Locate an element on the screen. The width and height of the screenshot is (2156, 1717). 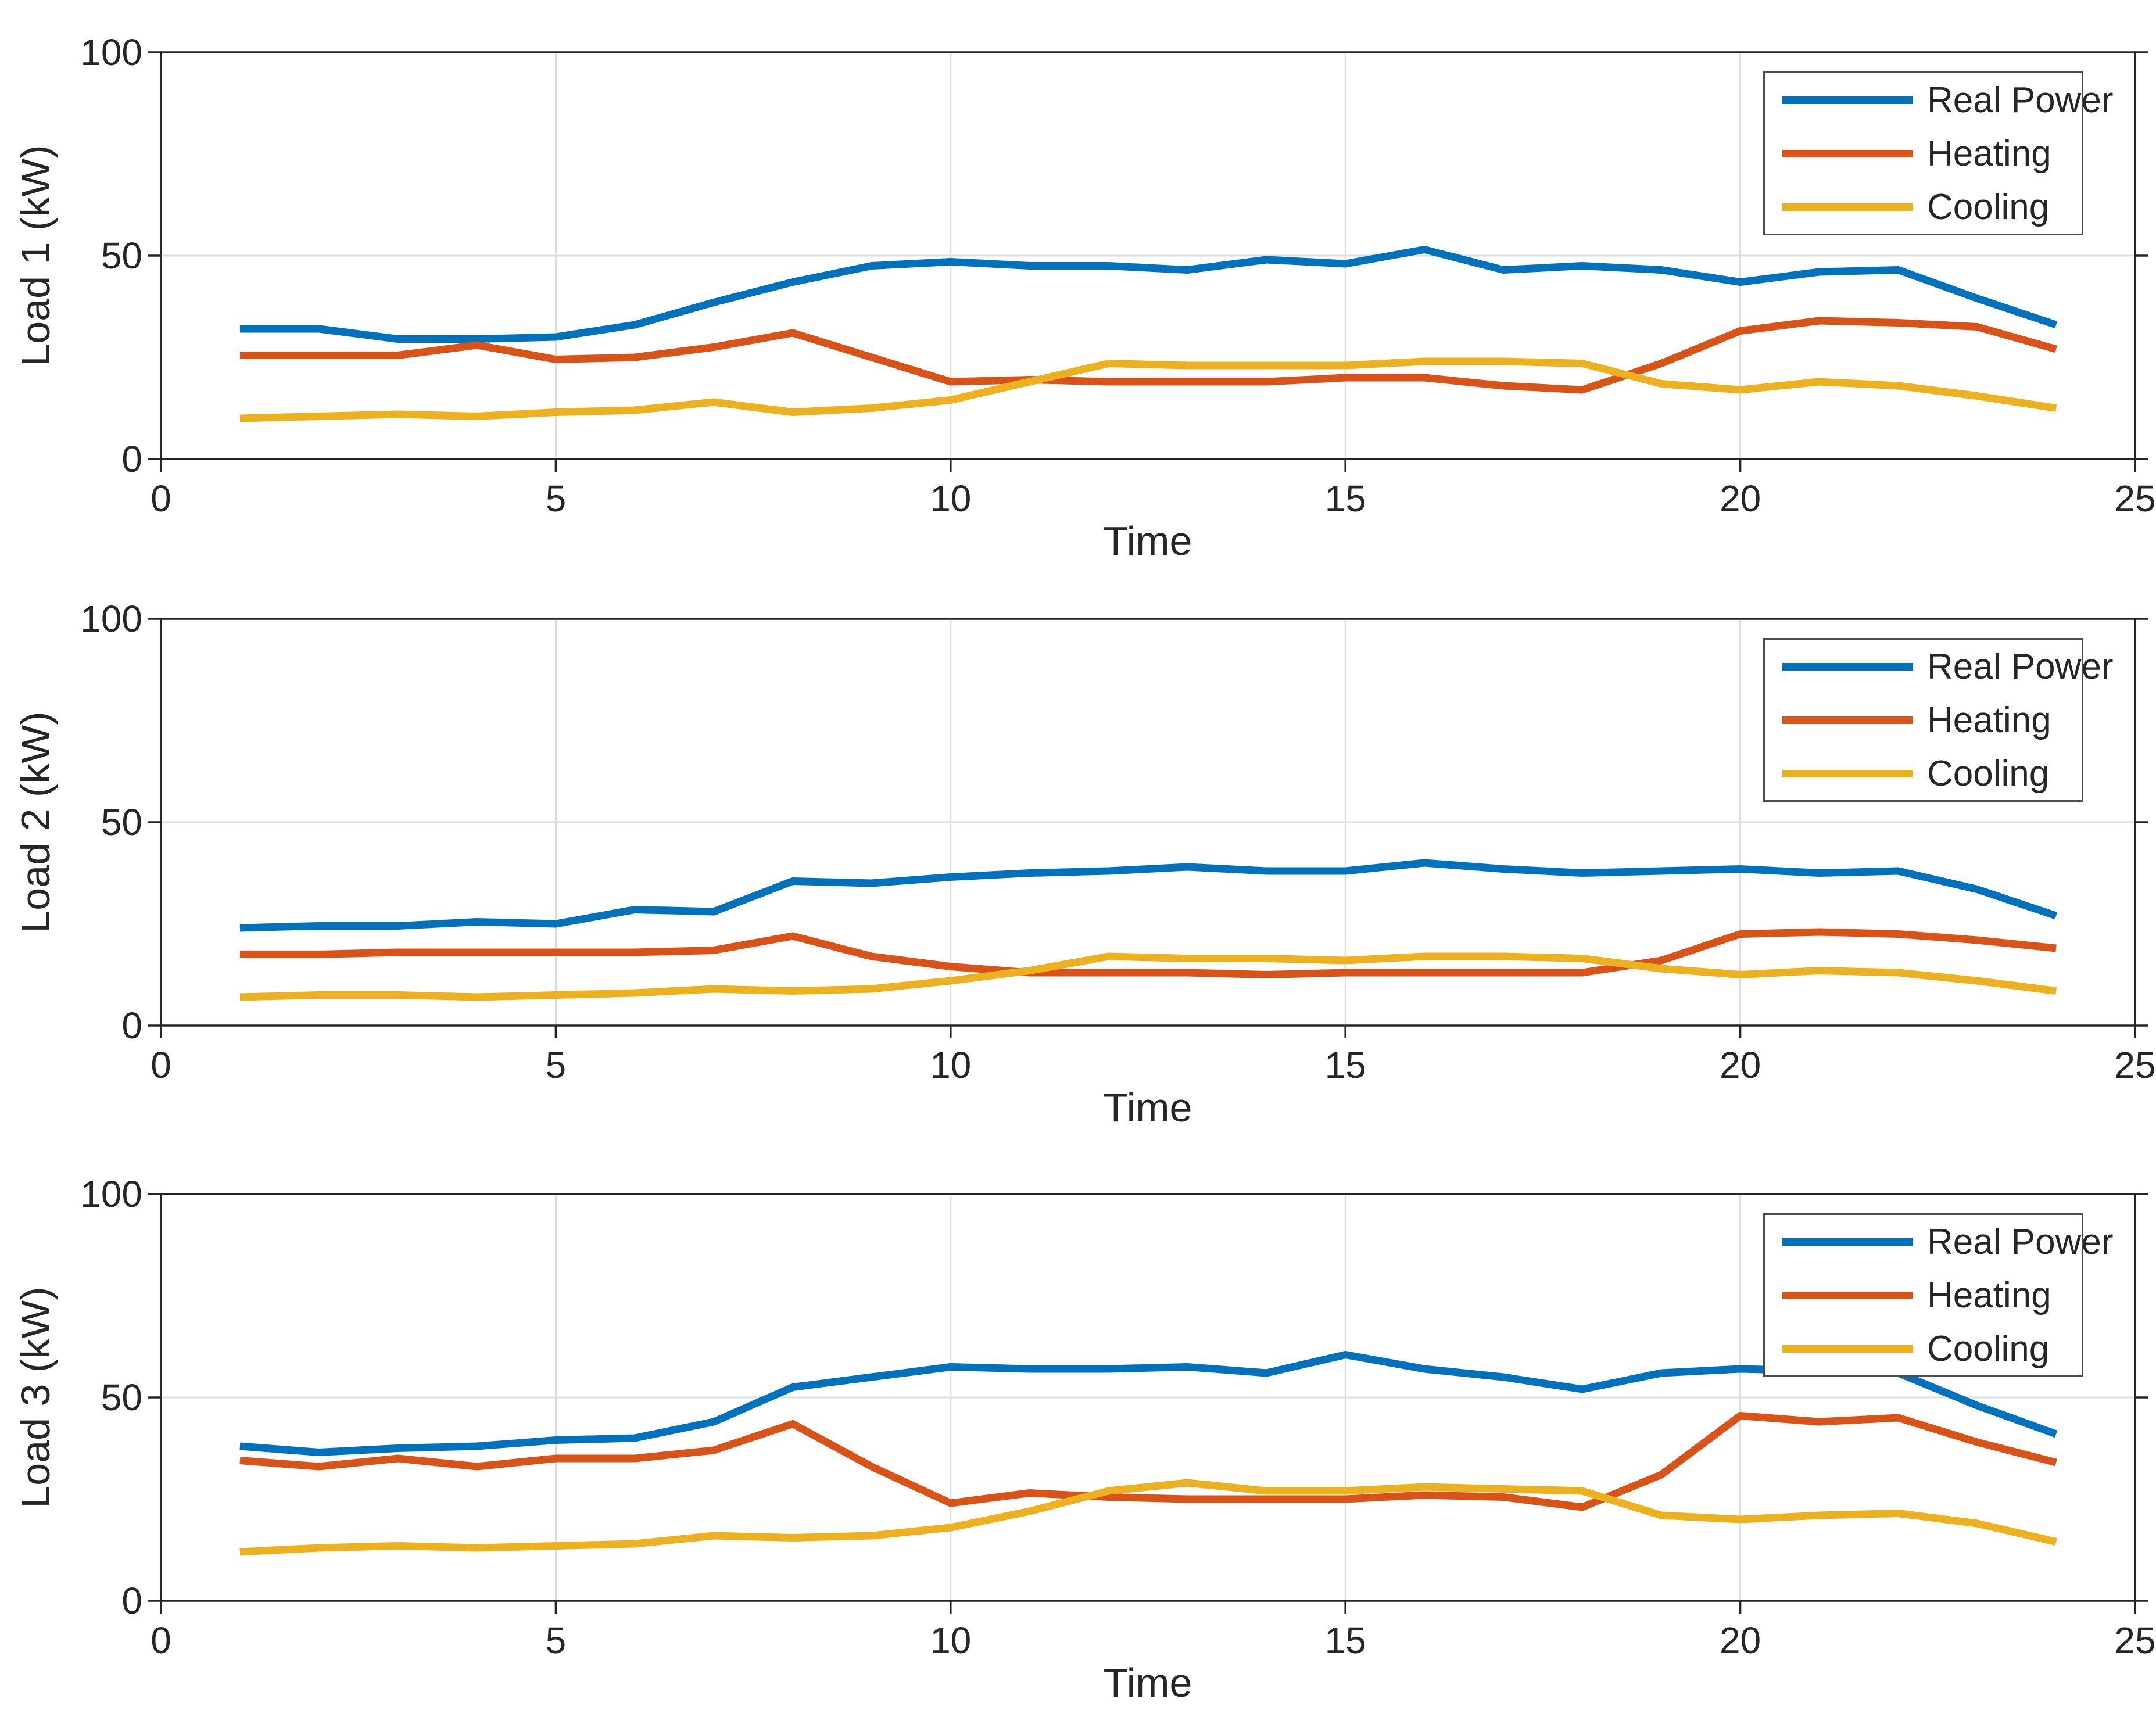
y-axis-label: Load 2 (kW) is located at coordinates (35, 822).